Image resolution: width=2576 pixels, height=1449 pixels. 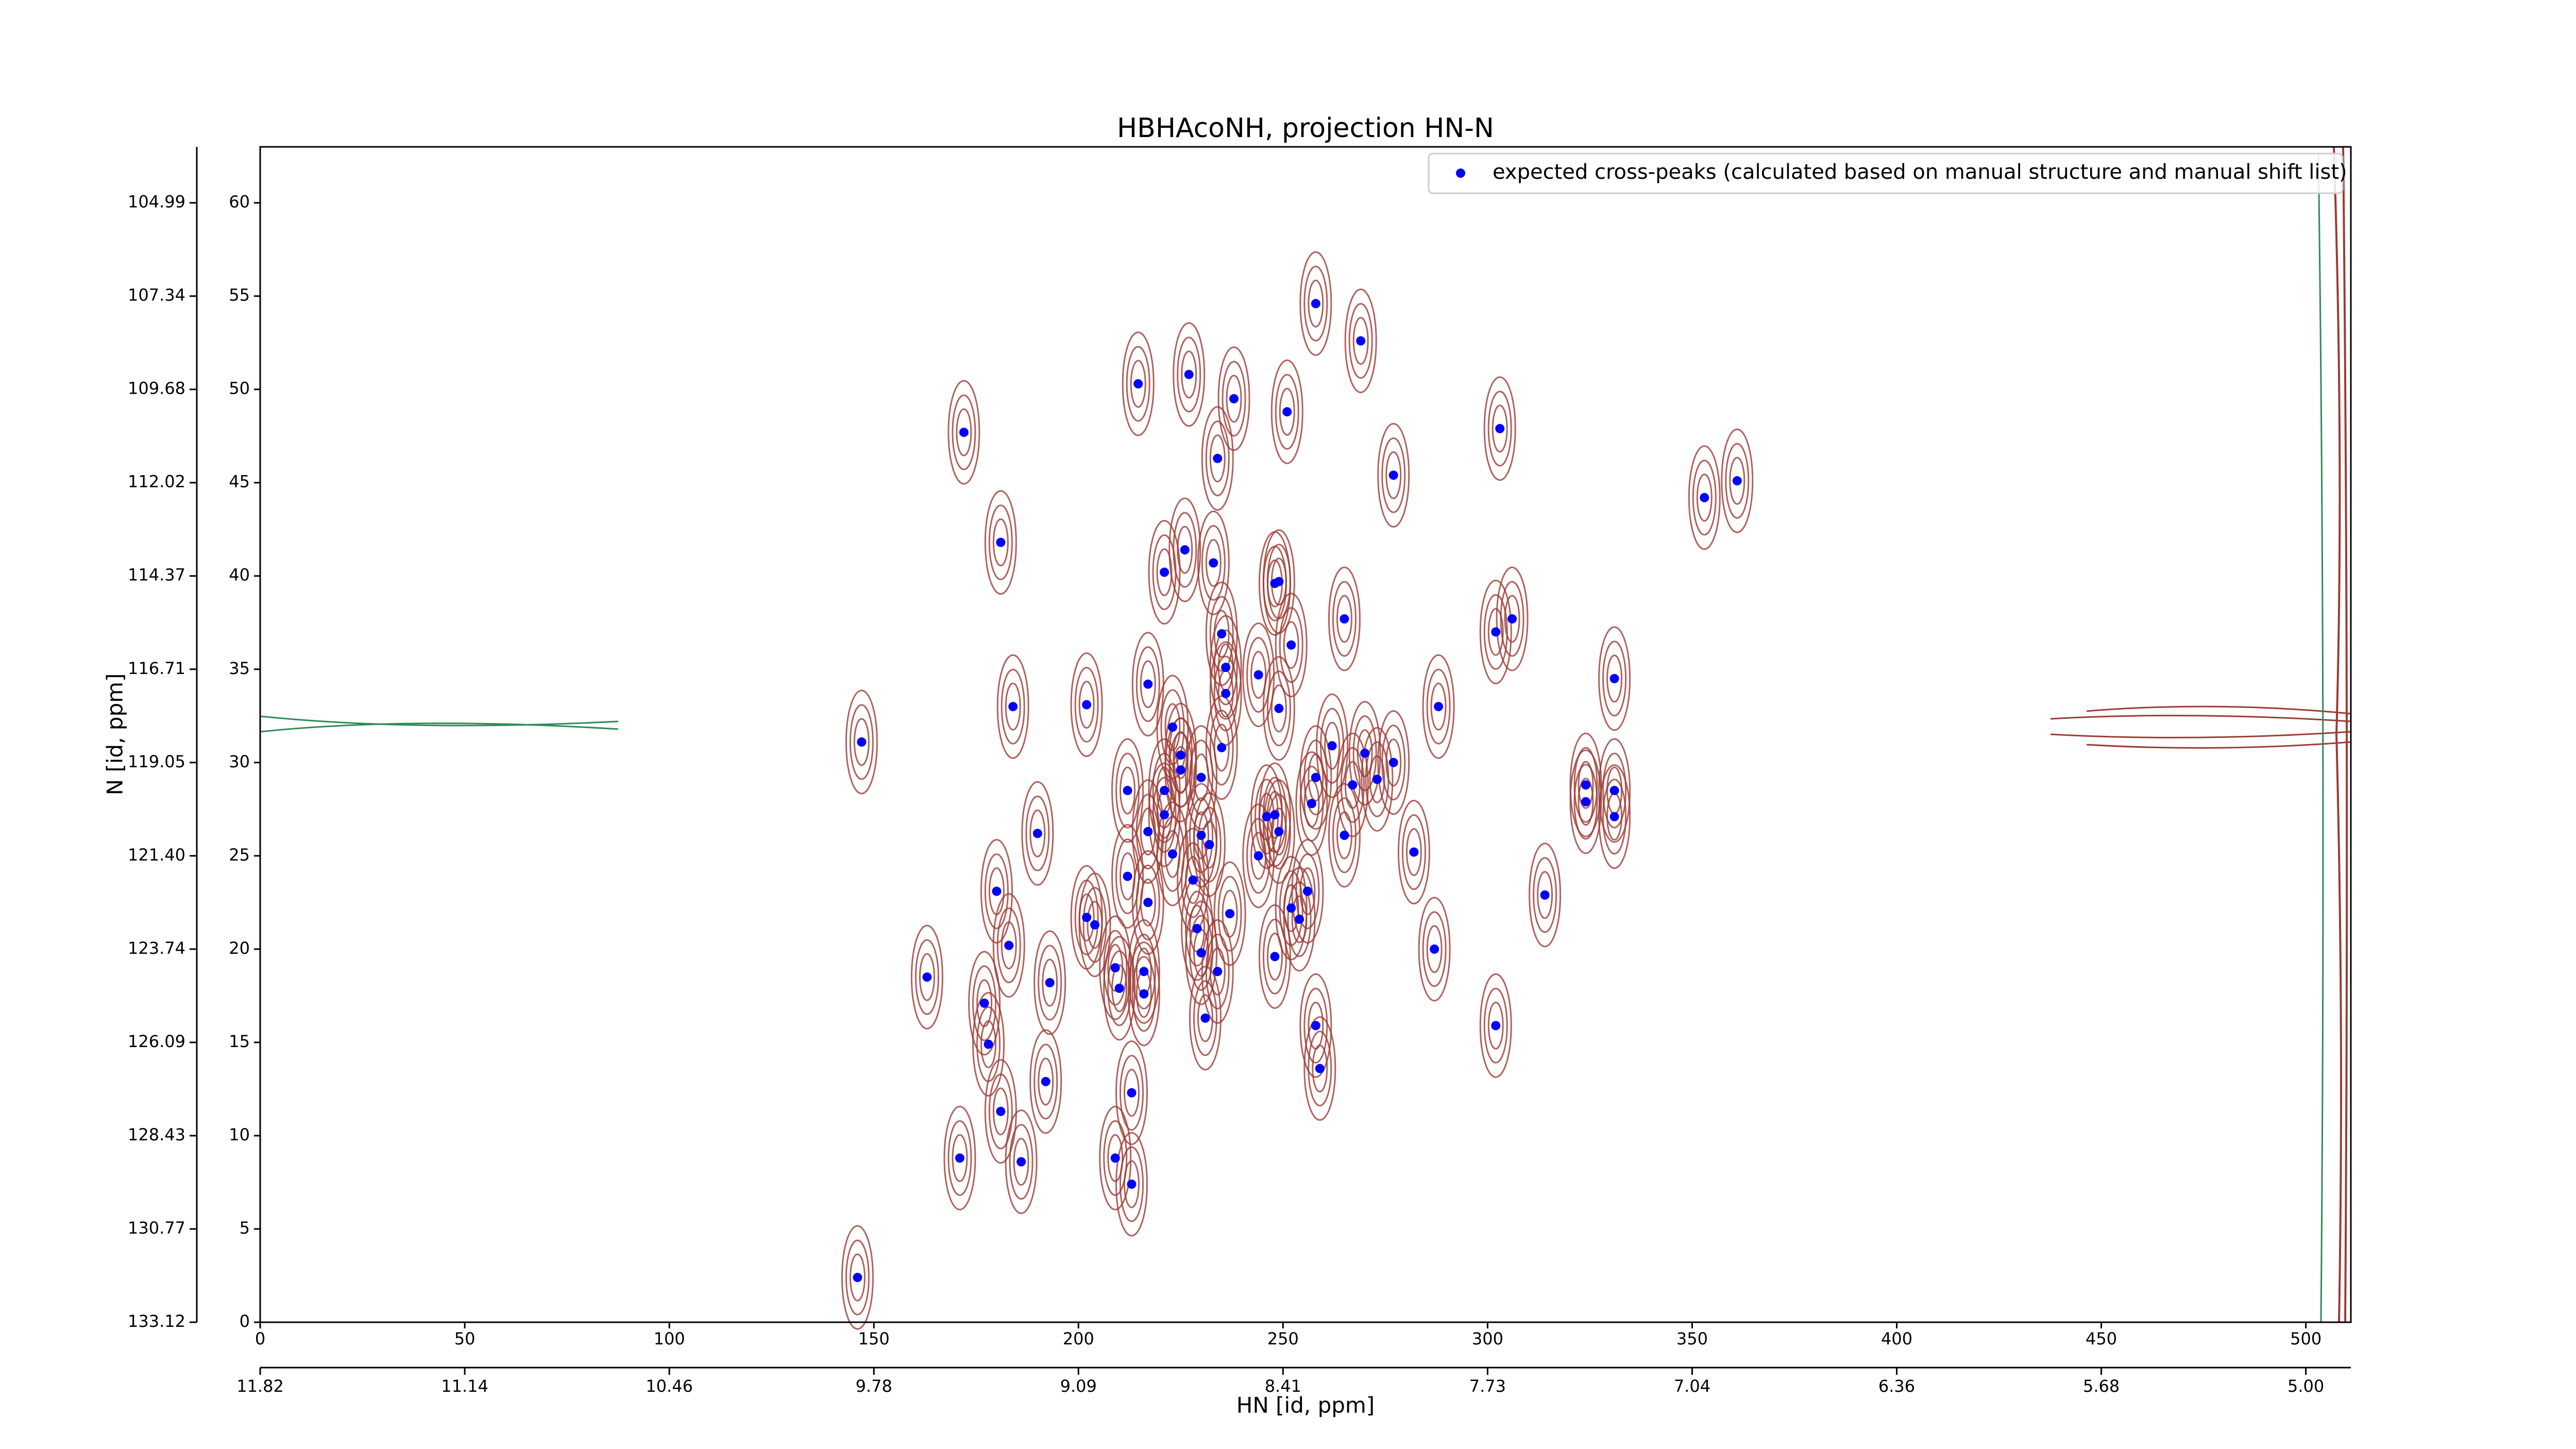 I want to click on y-tick-label: 20, so click(x=239, y=948).